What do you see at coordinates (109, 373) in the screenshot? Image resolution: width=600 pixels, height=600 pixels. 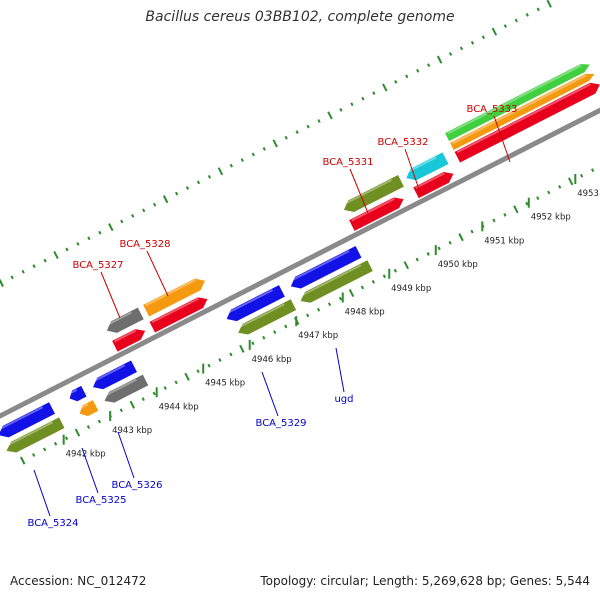 I see `gene-bca5326-blue-highlight` at bounding box center [109, 373].